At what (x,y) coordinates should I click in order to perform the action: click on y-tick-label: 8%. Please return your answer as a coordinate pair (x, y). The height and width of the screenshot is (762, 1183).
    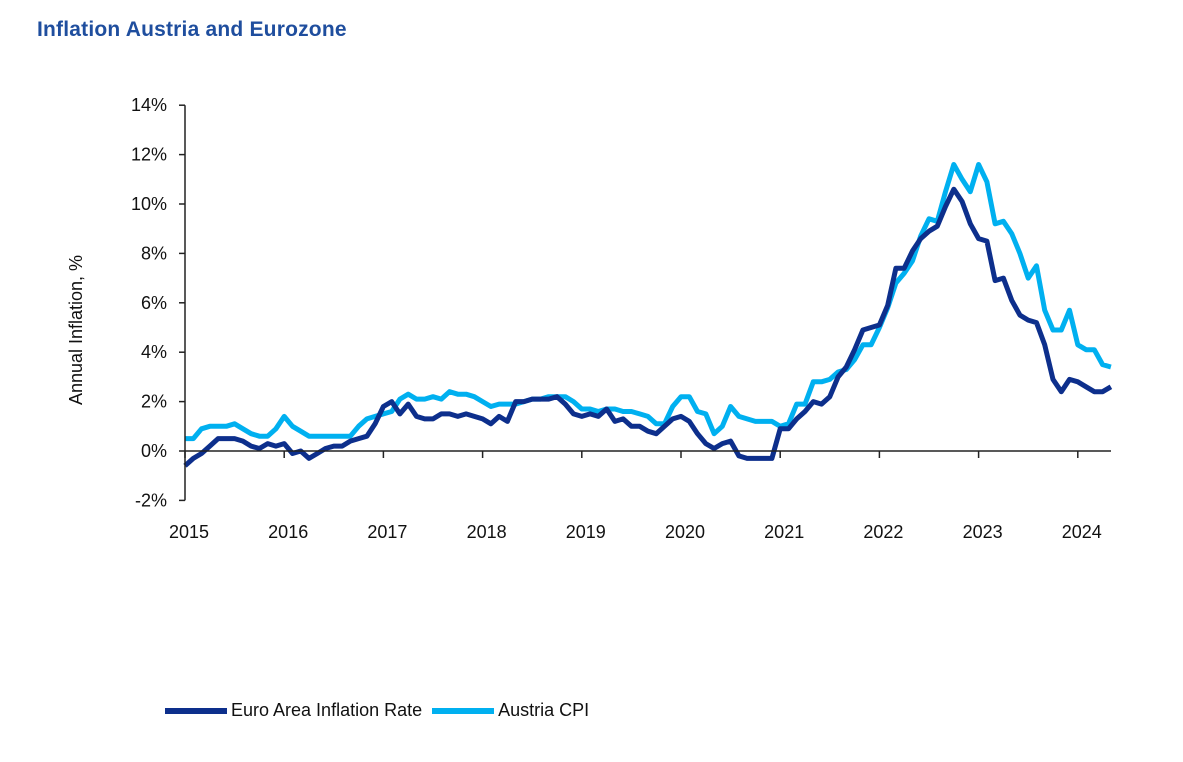
    Looking at the image, I should click on (154, 253).